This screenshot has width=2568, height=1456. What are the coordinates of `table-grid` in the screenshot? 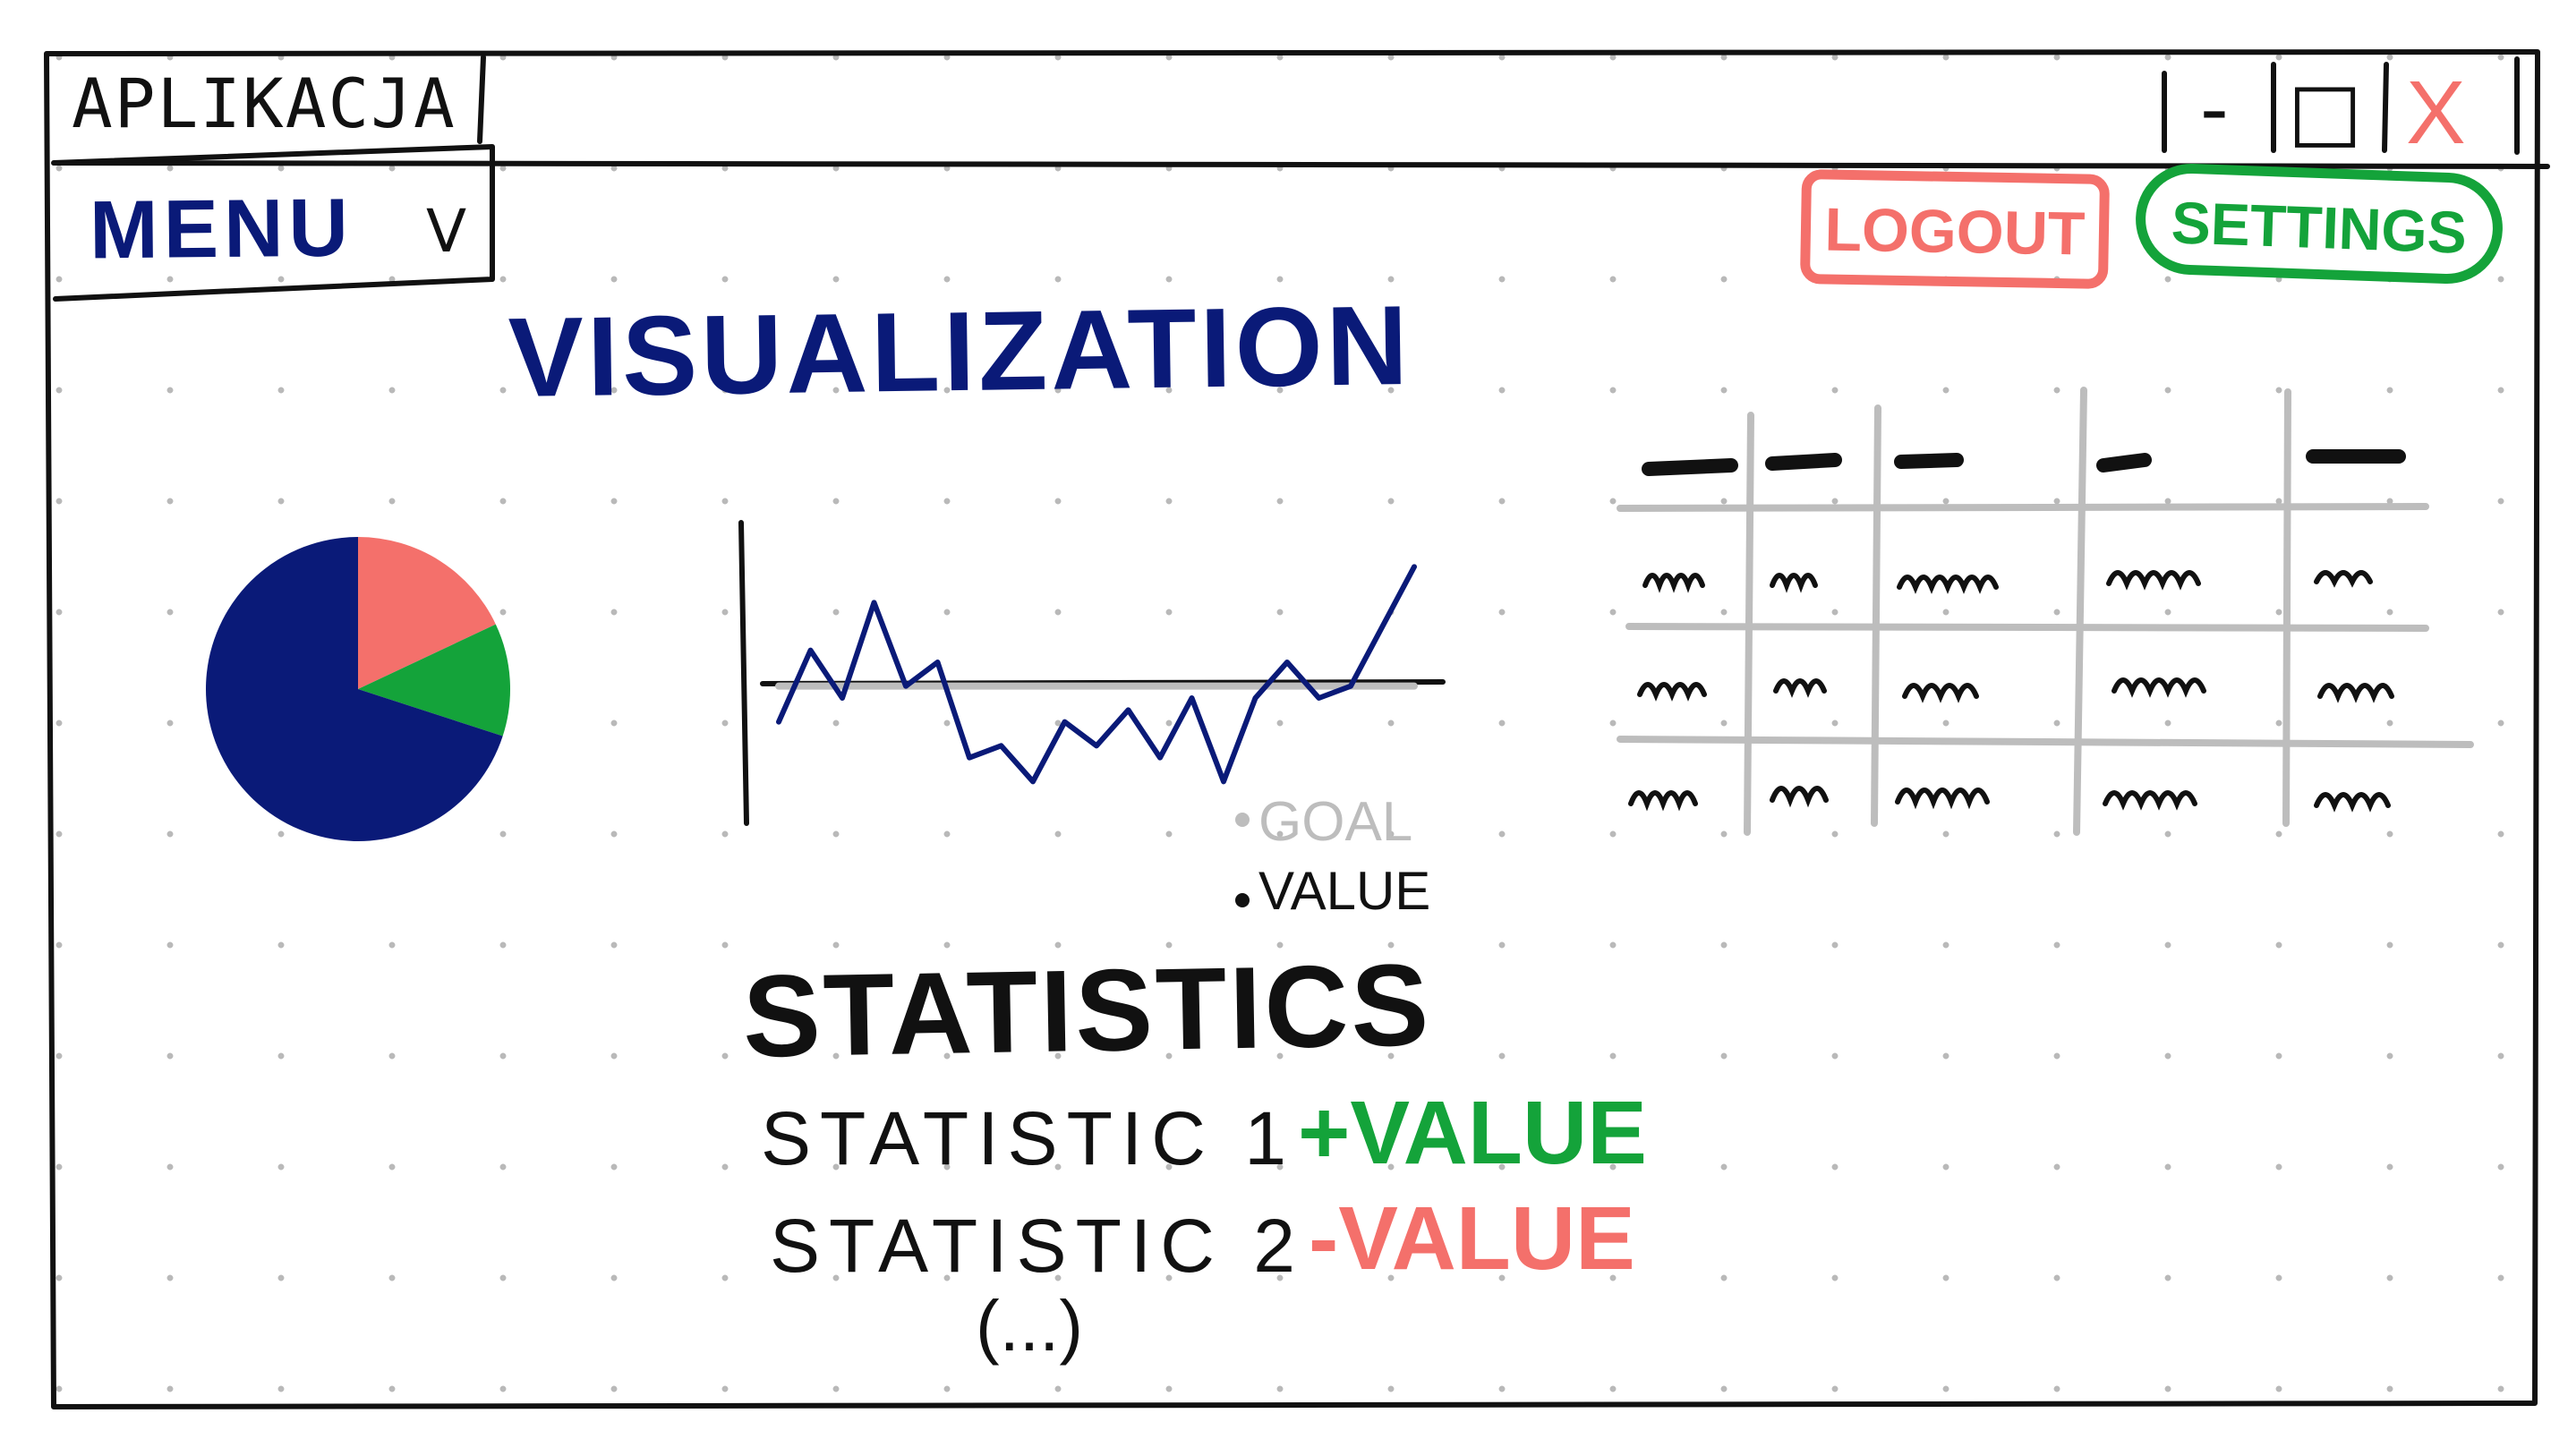 It's located at (2046, 611).